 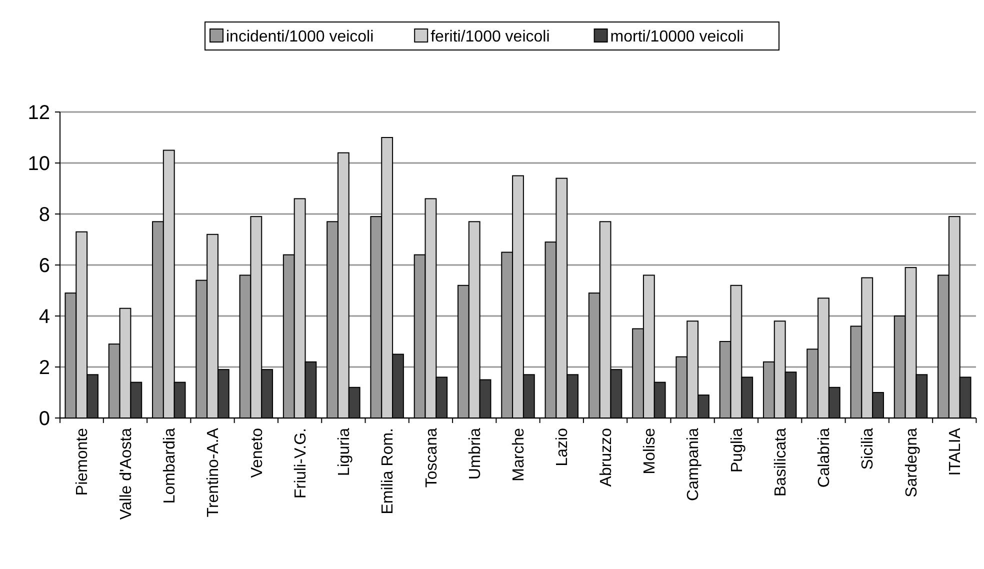 What do you see at coordinates (868, 449) in the screenshot?
I see `x-tick-label: Sicilia` at bounding box center [868, 449].